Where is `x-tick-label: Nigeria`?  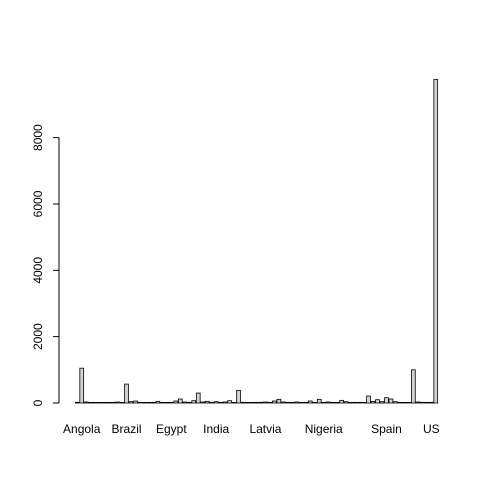 x-tick-label: Nigeria is located at coordinates (324, 429).